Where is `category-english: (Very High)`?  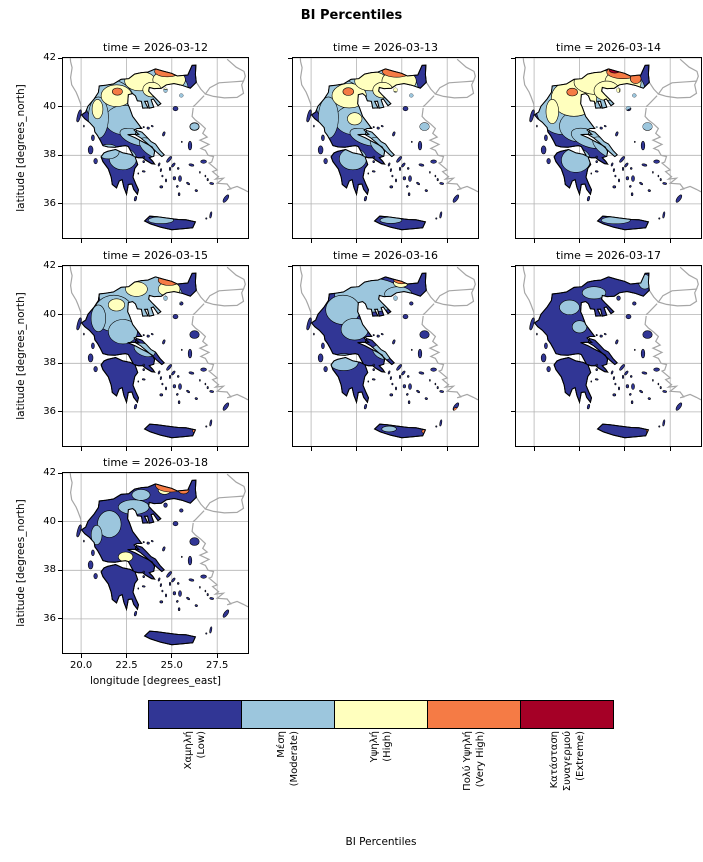 category-english: (Very High) is located at coordinates (481, 759).